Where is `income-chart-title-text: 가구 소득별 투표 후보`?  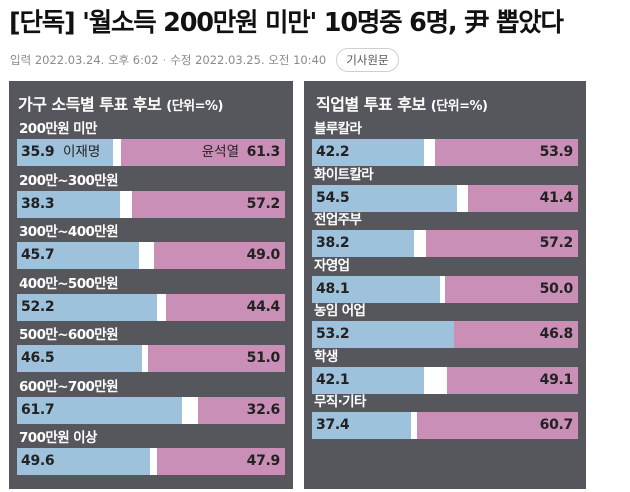
income-chart-title-text: 가구 소득별 투표 후보 is located at coordinates (90, 104).